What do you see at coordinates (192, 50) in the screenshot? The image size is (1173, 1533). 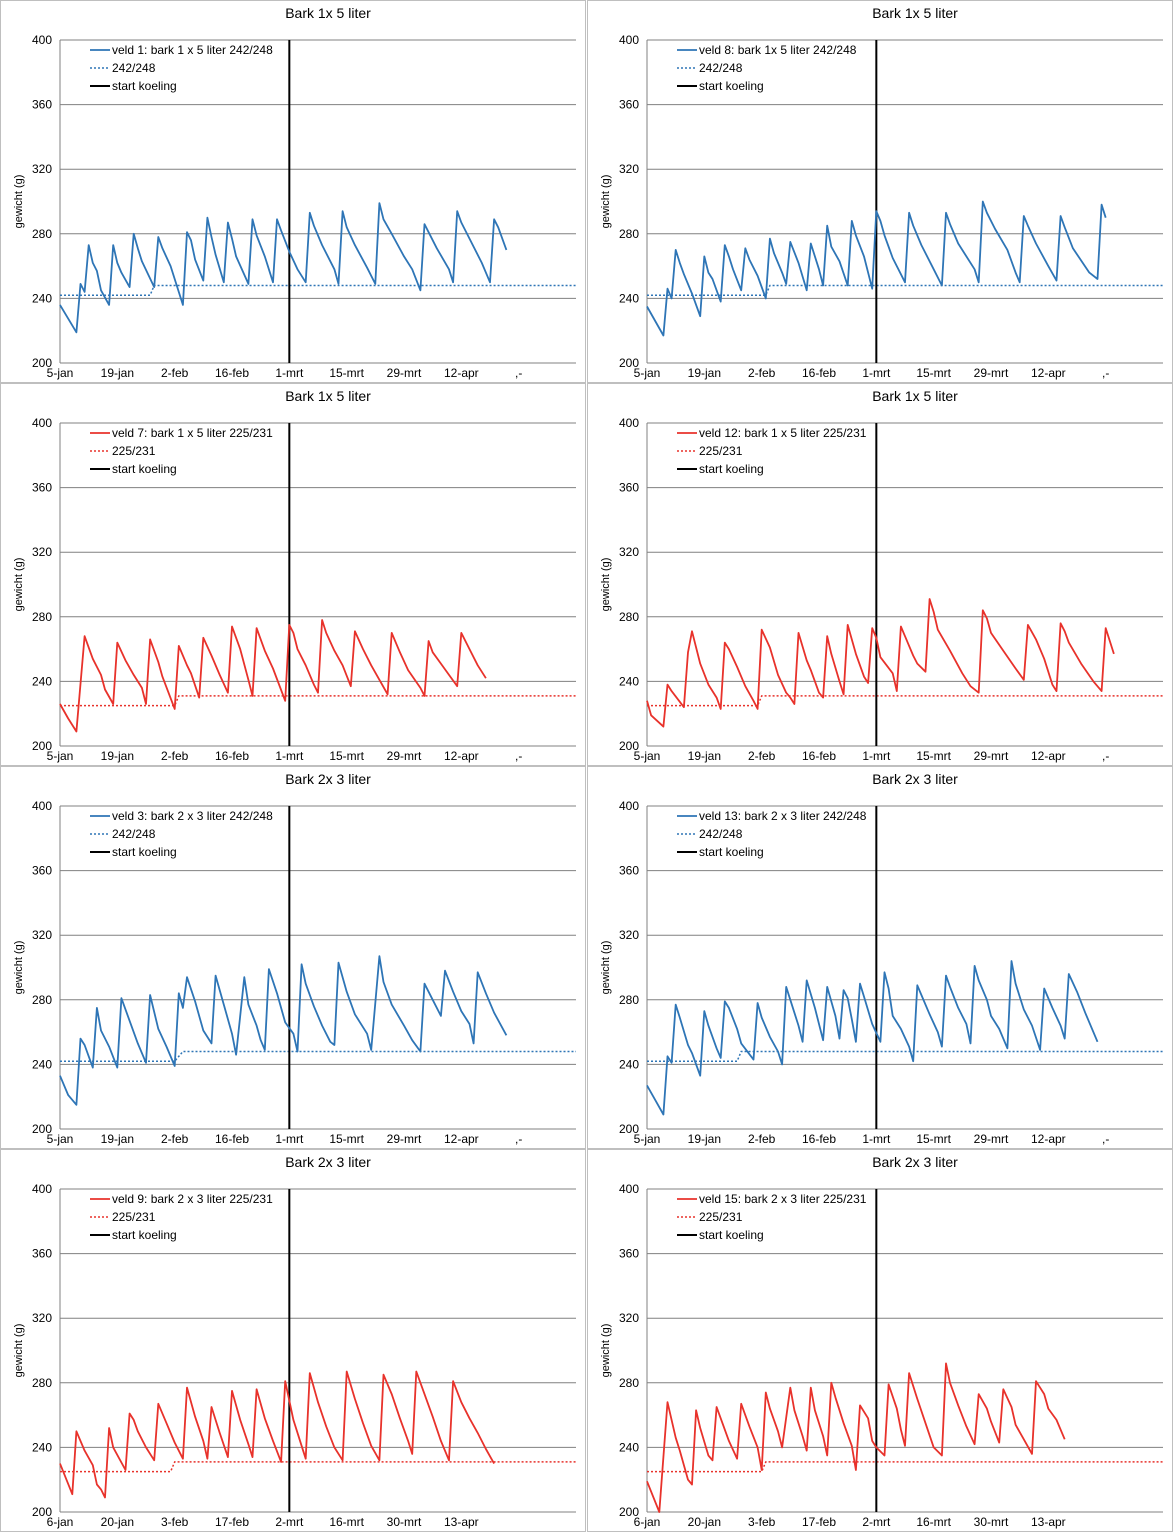 I see `legend-entry: veld 1: bark 1 x 5 liter 242/248` at bounding box center [192, 50].